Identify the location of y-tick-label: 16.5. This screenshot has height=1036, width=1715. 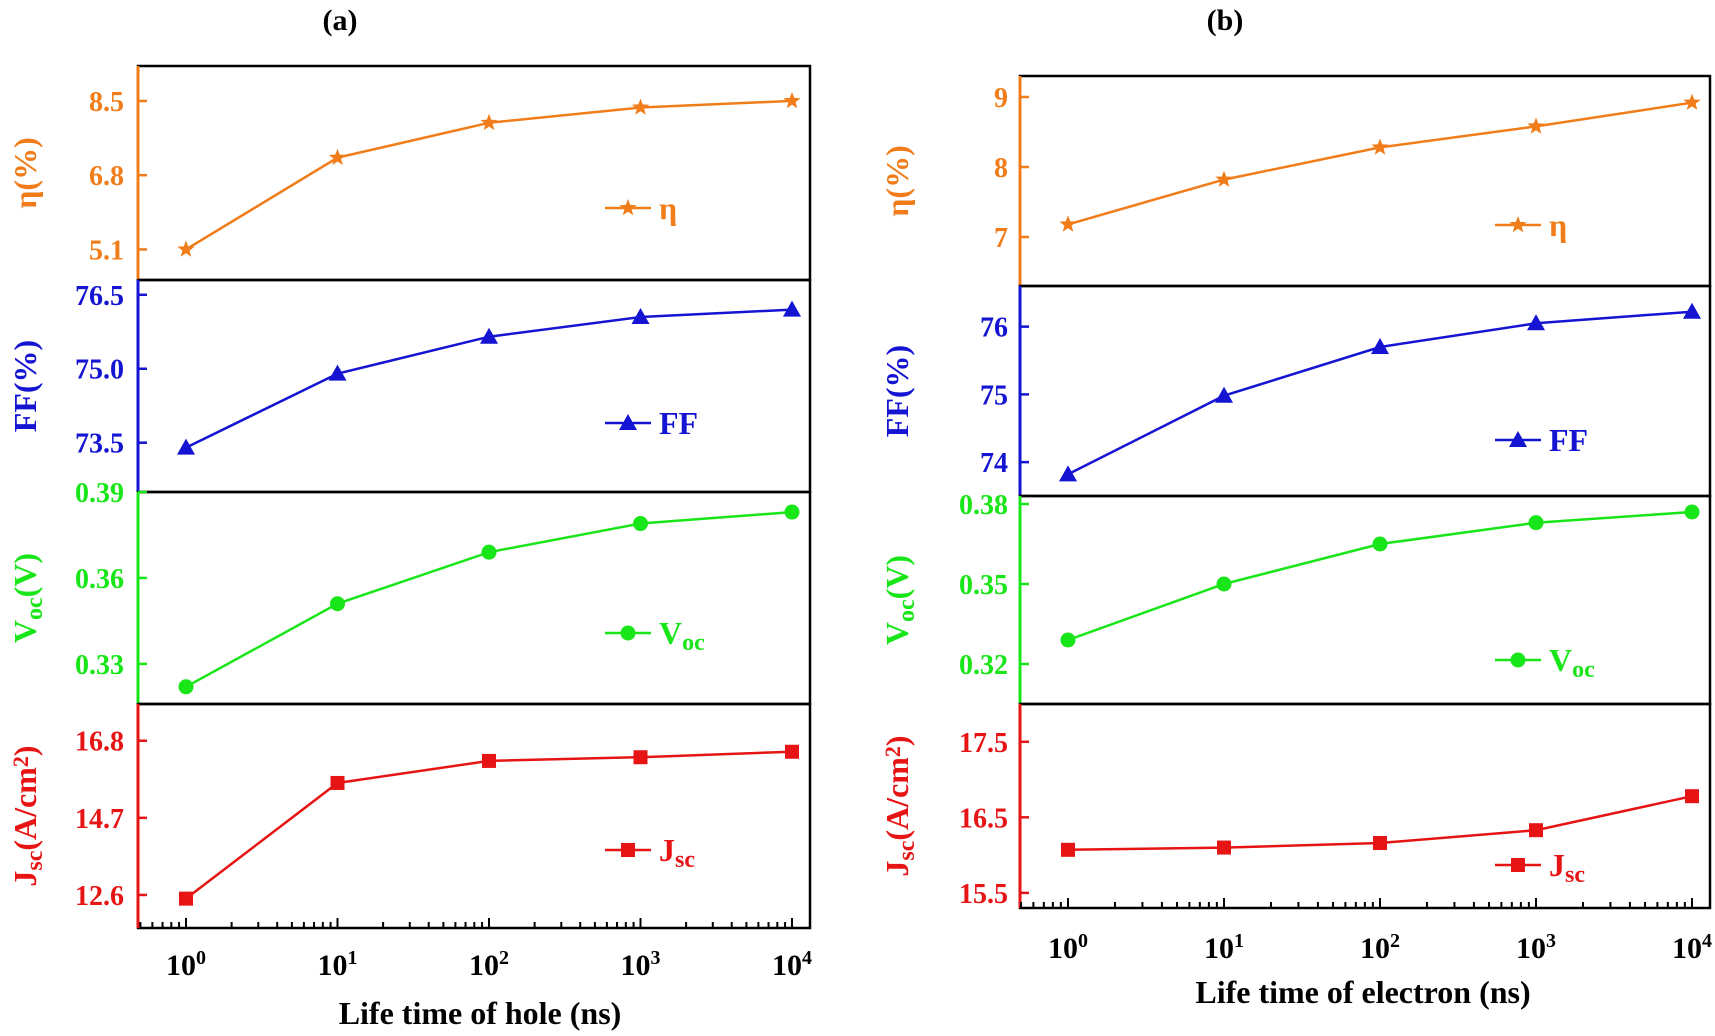
(983, 818).